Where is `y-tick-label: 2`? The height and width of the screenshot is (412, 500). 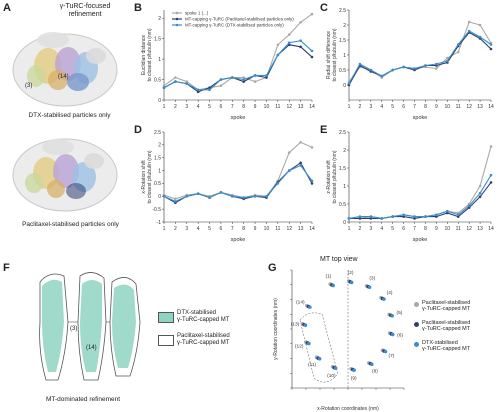
y-tick-label: 2 is located at coordinates (159, 19).